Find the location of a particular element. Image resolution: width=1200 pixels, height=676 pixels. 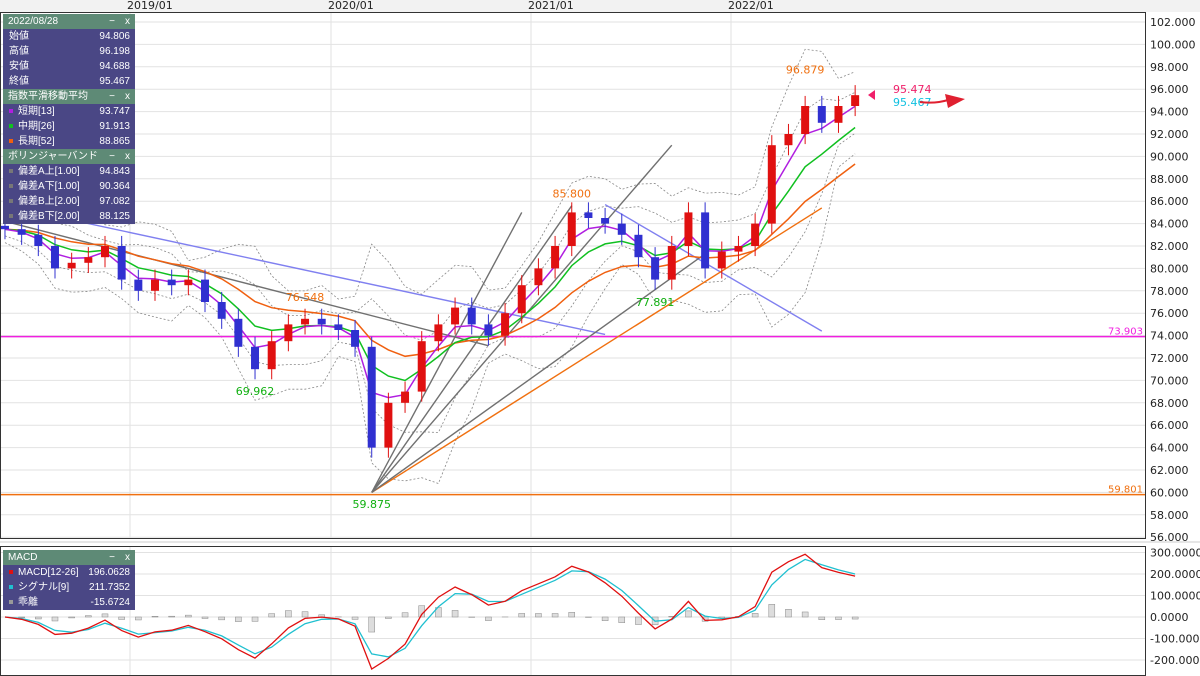

row-label: MACD[12-26] is located at coordinates (48, 572).